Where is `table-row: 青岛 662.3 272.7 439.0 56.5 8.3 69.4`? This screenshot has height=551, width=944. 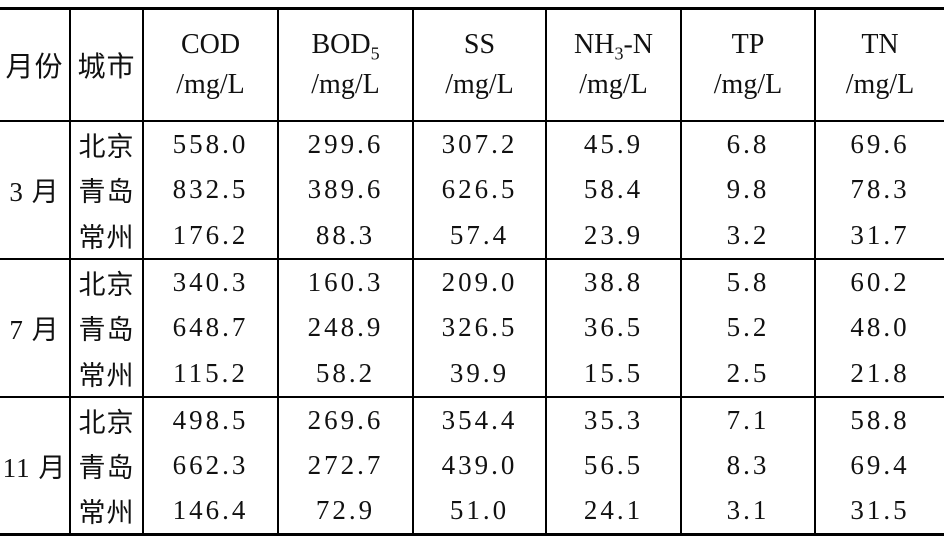 table-row: 青岛 662.3 272.7 439.0 56.5 8.3 69.4 is located at coordinates (472, 465).